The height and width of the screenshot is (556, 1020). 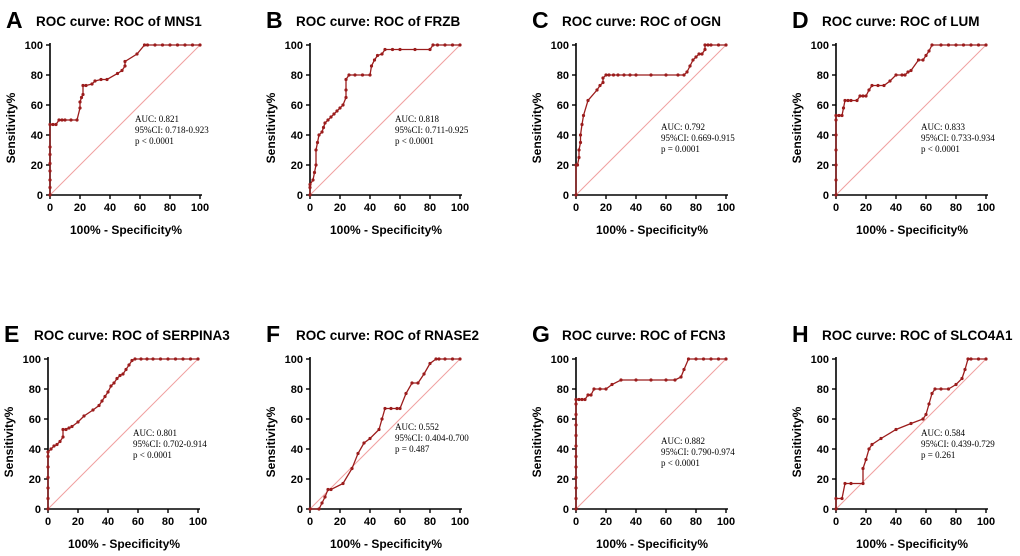 I want to click on y-tick-label: 100, so click(x=294, y=360).